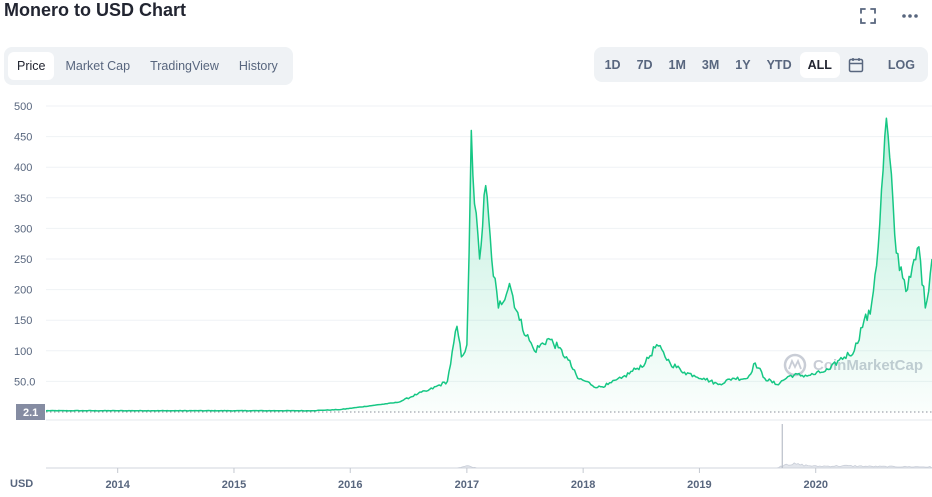  Describe the element at coordinates (117, 485) in the screenshot. I see `x-tick-label: 2014` at that location.